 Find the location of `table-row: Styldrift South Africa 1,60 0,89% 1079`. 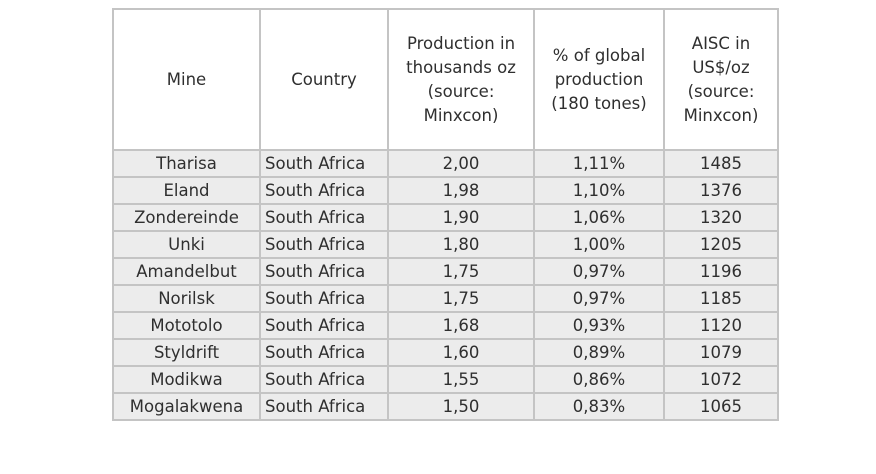

table-row: Styldrift South Africa 1,60 0,89% 1079 is located at coordinates (445, 352).